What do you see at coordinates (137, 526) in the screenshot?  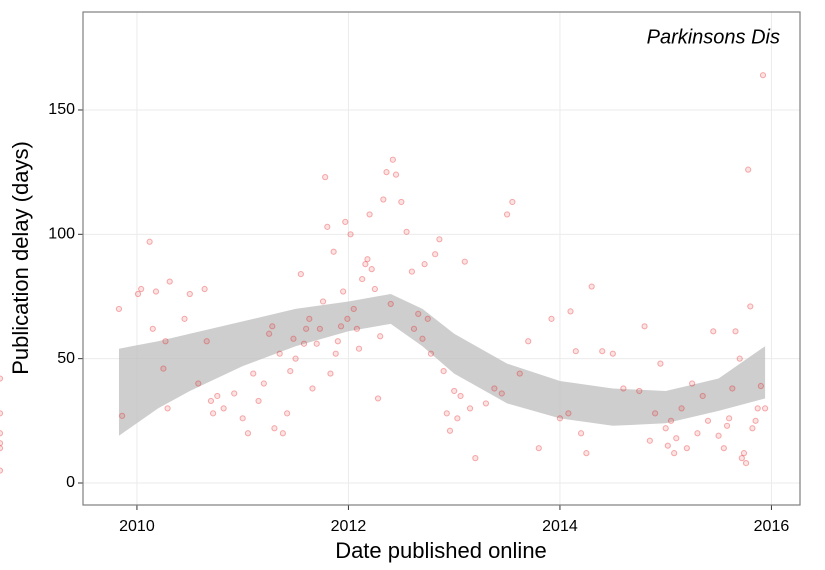 I see `x-tick-label: 2010` at bounding box center [137, 526].